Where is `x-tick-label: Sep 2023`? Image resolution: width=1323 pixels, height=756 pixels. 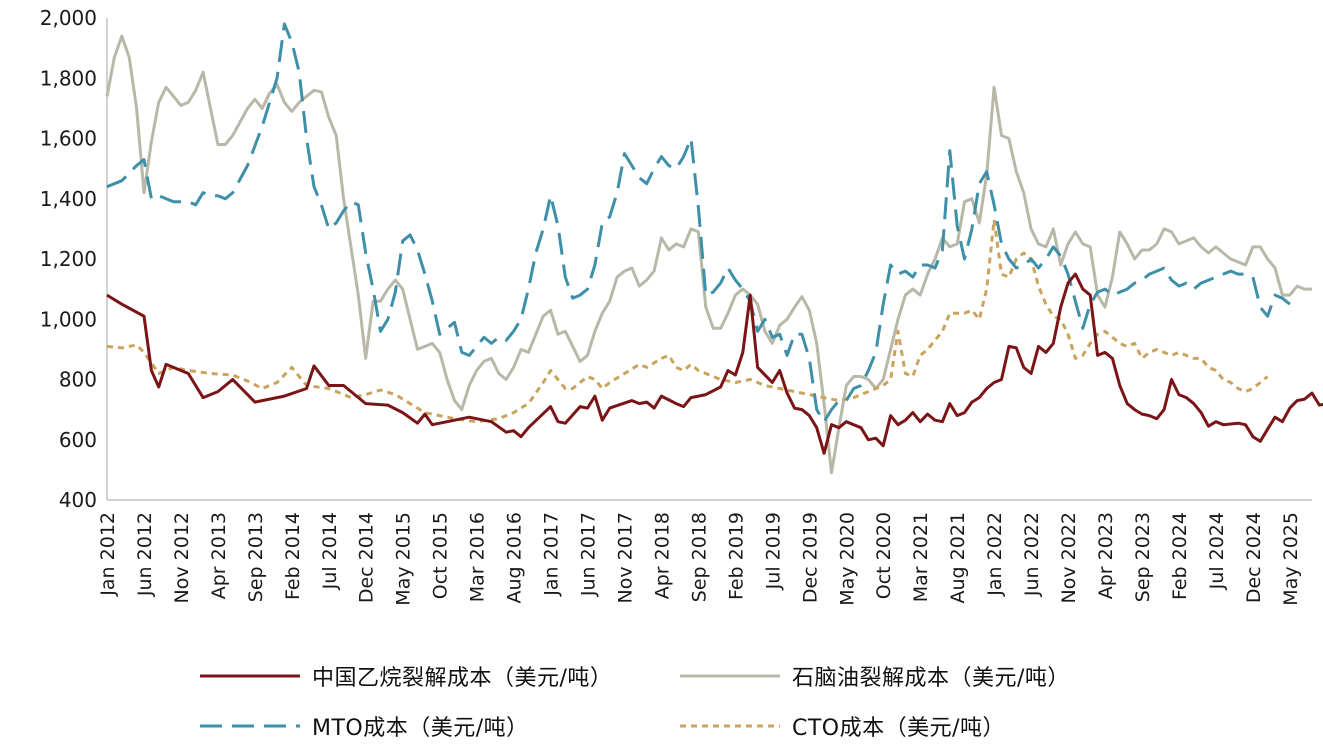 x-tick-label: Sep 2023 is located at coordinates (1143, 557).